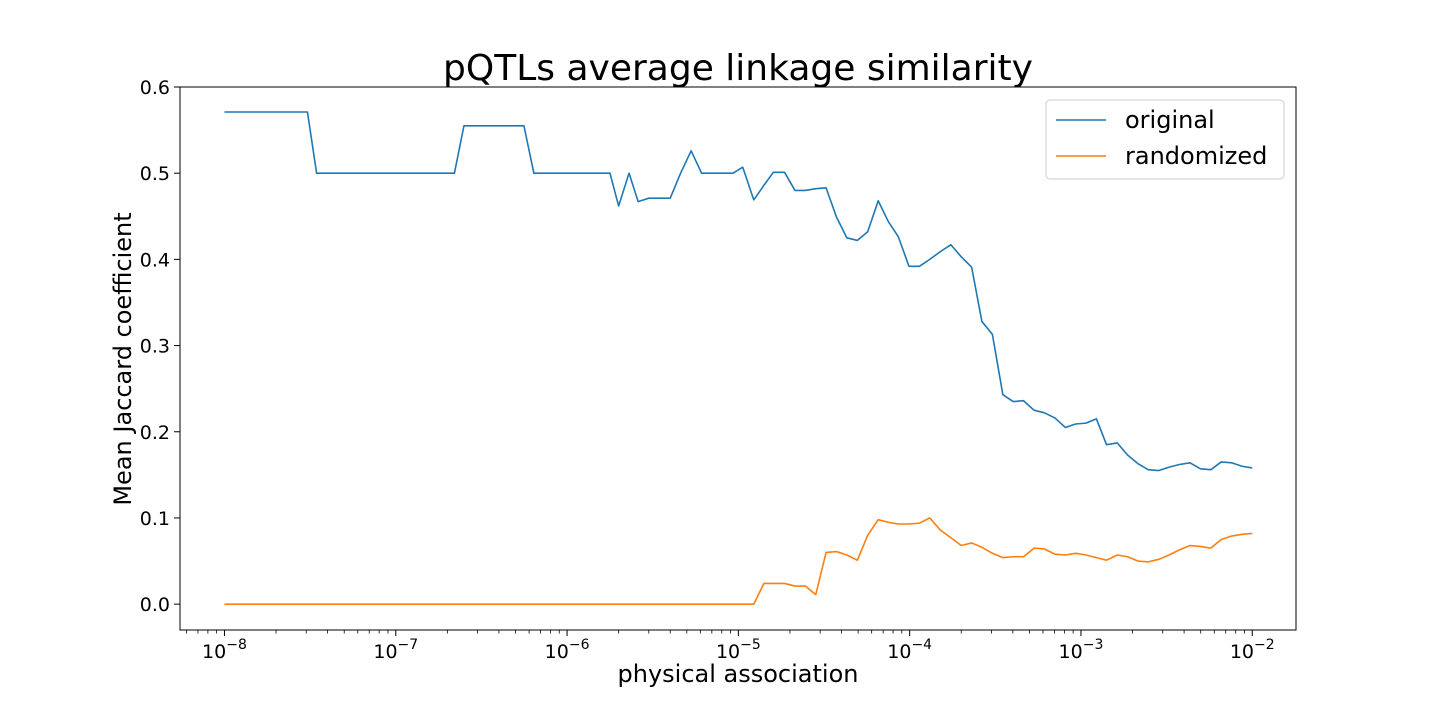  I want to click on x-tick-label: 10⁻³, so click(1081, 650).